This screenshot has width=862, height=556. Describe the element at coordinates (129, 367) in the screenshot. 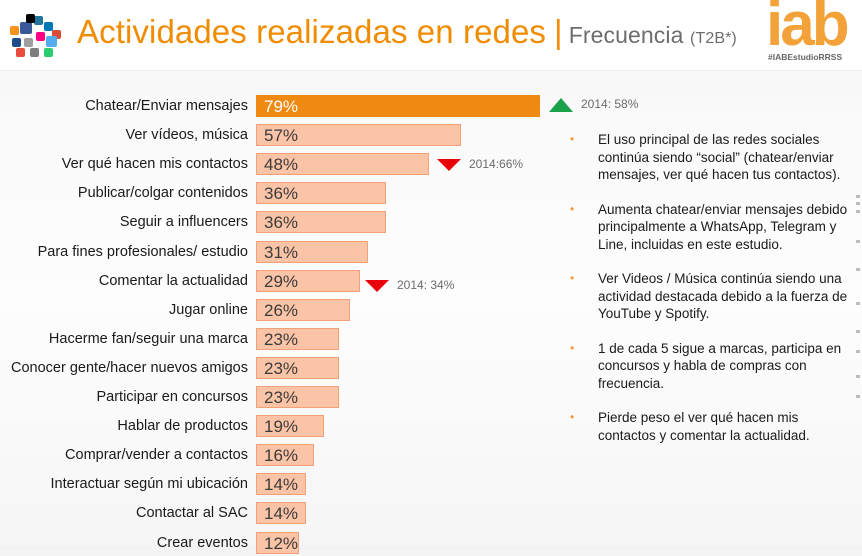

I see `category-label: Conocer gente/hacer nuevos amigos` at that location.